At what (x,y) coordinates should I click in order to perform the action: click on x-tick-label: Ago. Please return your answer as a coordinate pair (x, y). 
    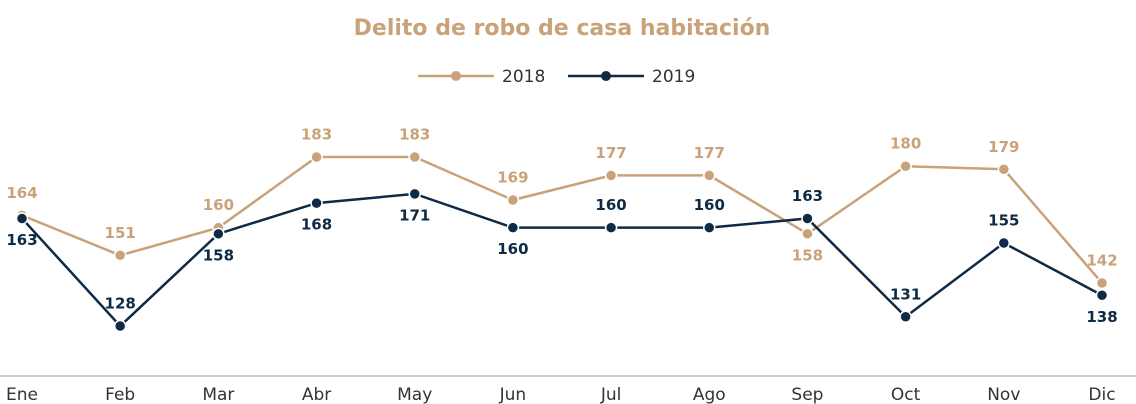
    Looking at the image, I should click on (709, 394).